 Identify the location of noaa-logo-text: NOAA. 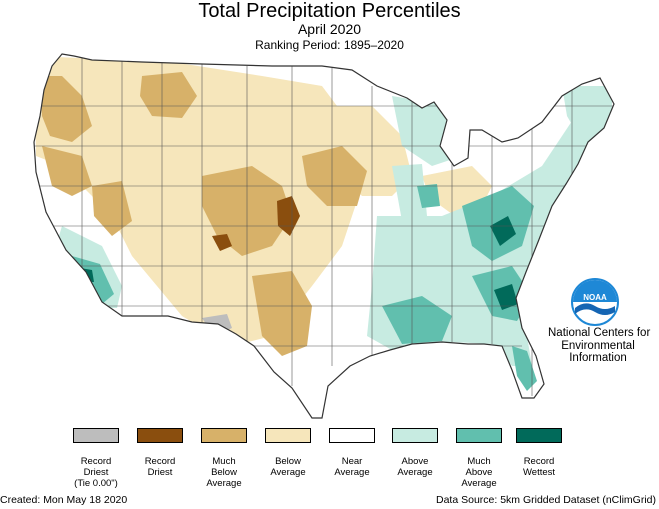
(595, 297).